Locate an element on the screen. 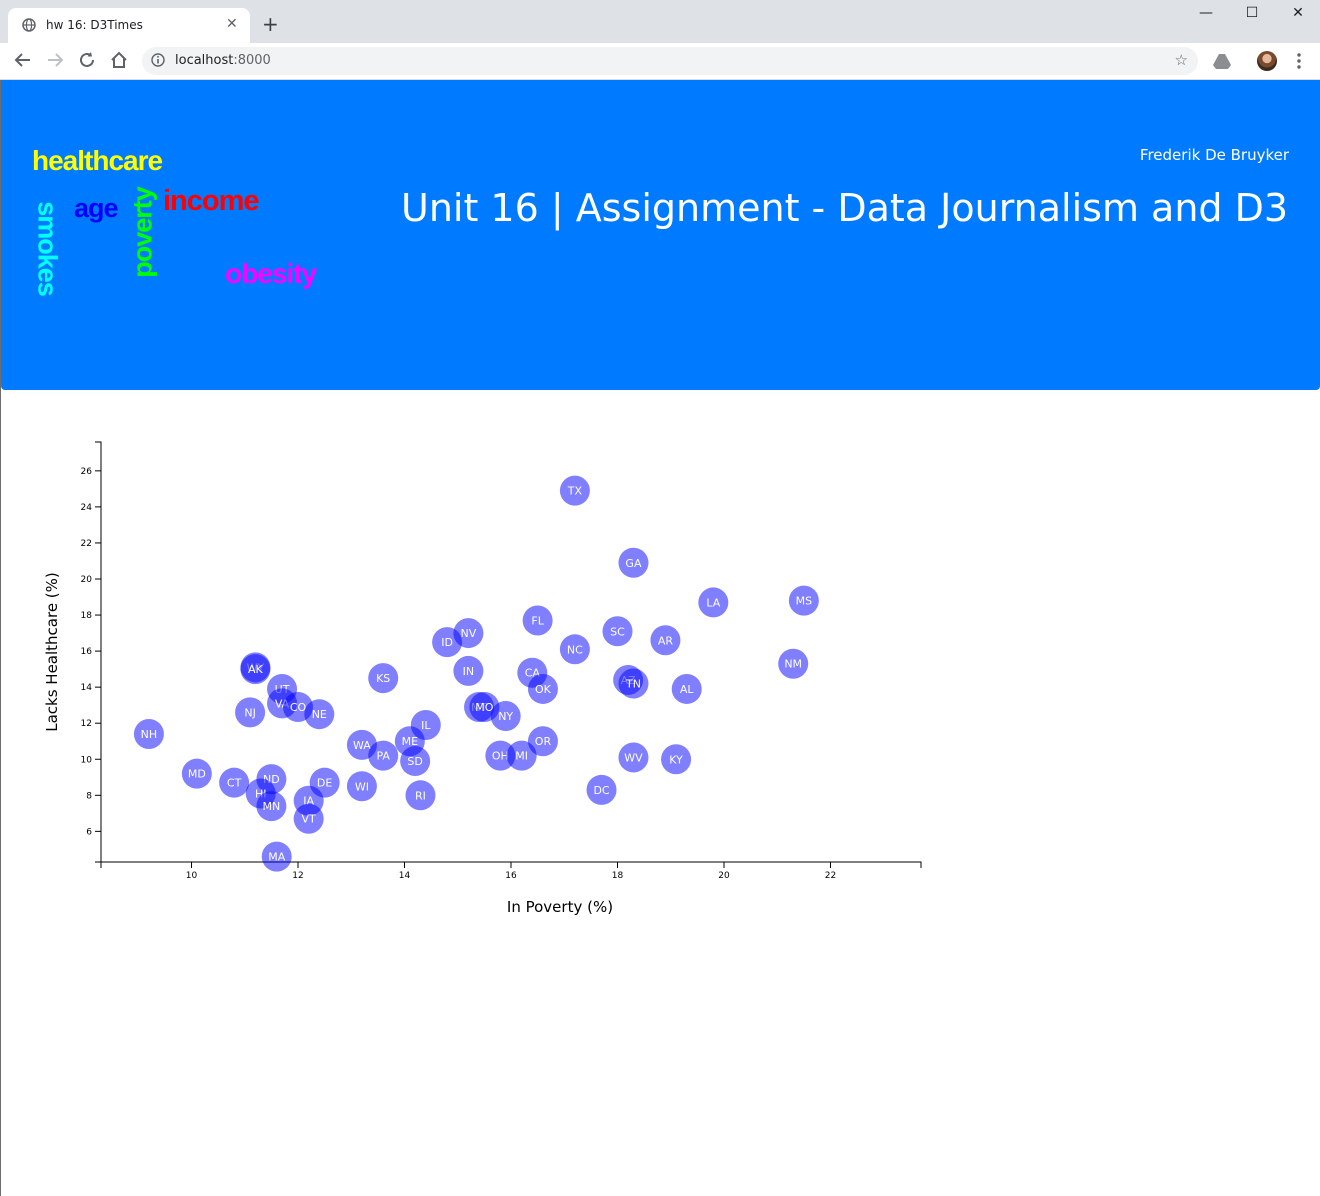 This screenshot has width=1320, height=1196. word-cloud-poverty: poverty is located at coordinates (142, 232).